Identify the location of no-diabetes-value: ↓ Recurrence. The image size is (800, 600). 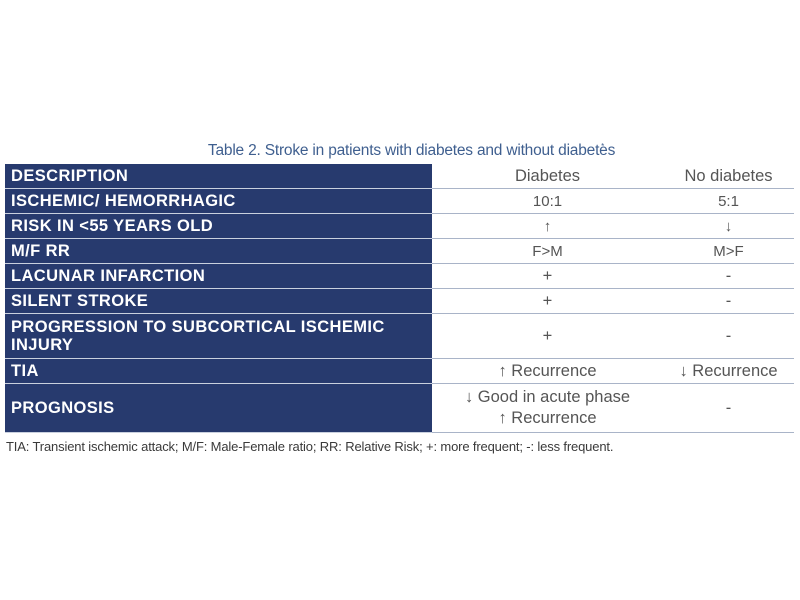
(728, 371).